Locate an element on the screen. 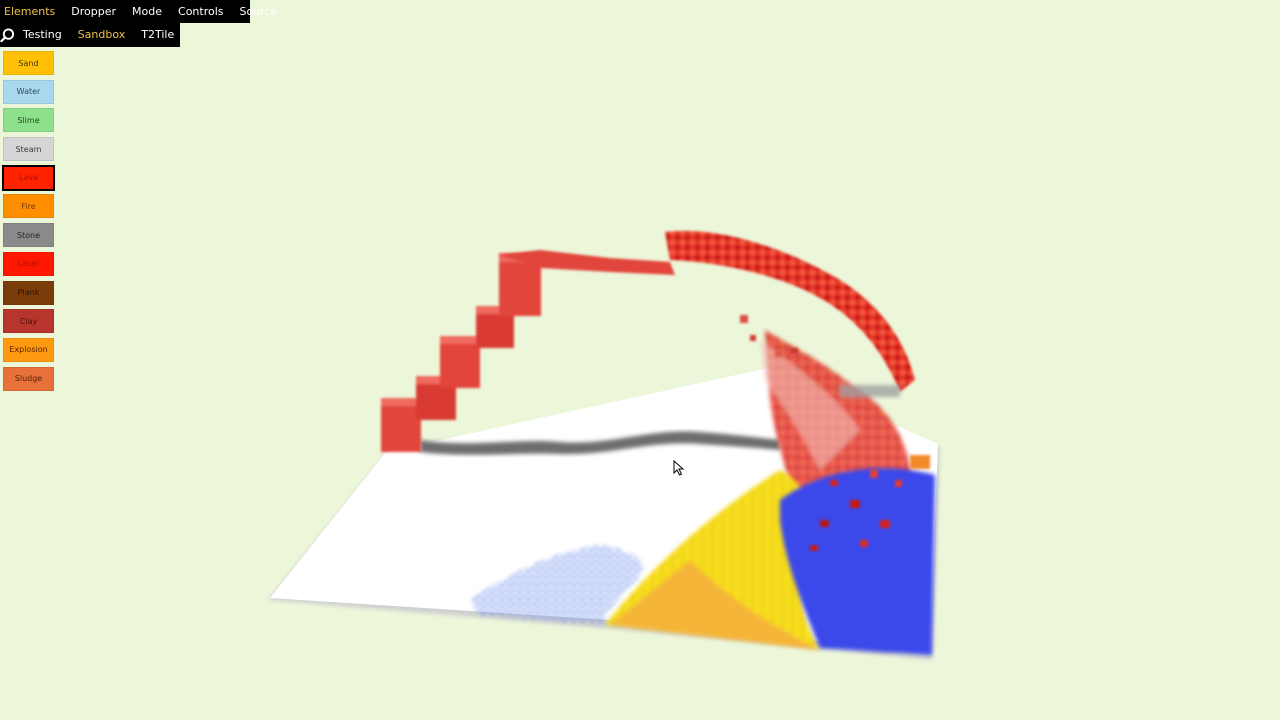  menu-source: Source is located at coordinates (258, 11).